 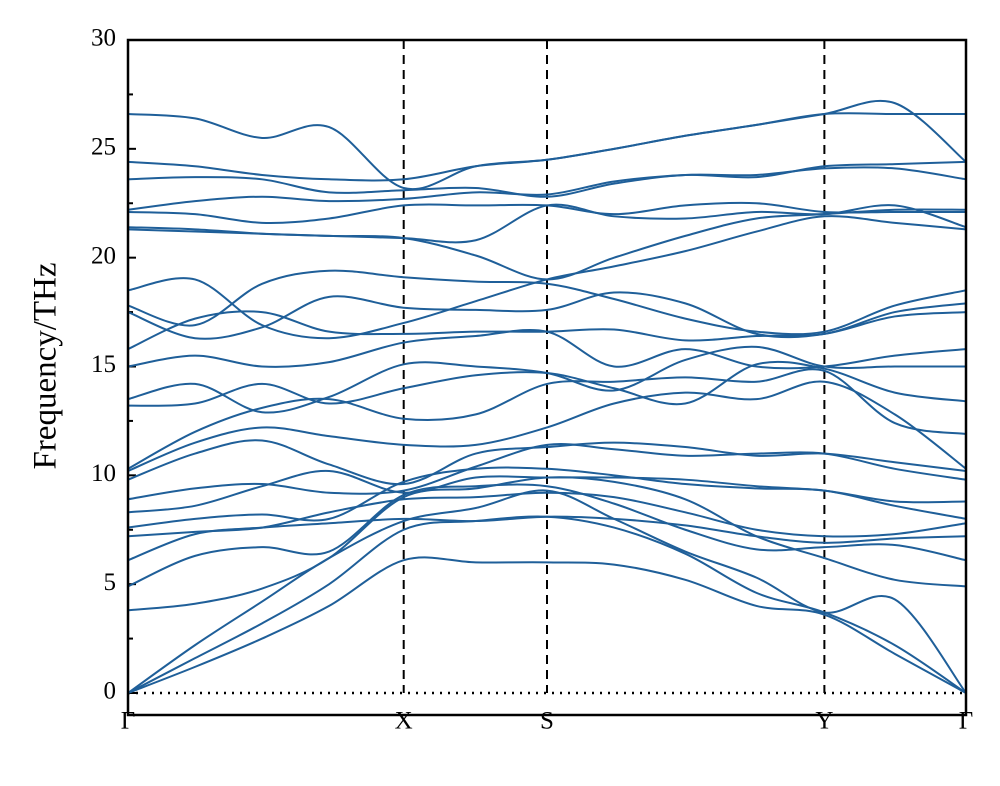 I want to click on x-tick-label: S, so click(x=547, y=721).